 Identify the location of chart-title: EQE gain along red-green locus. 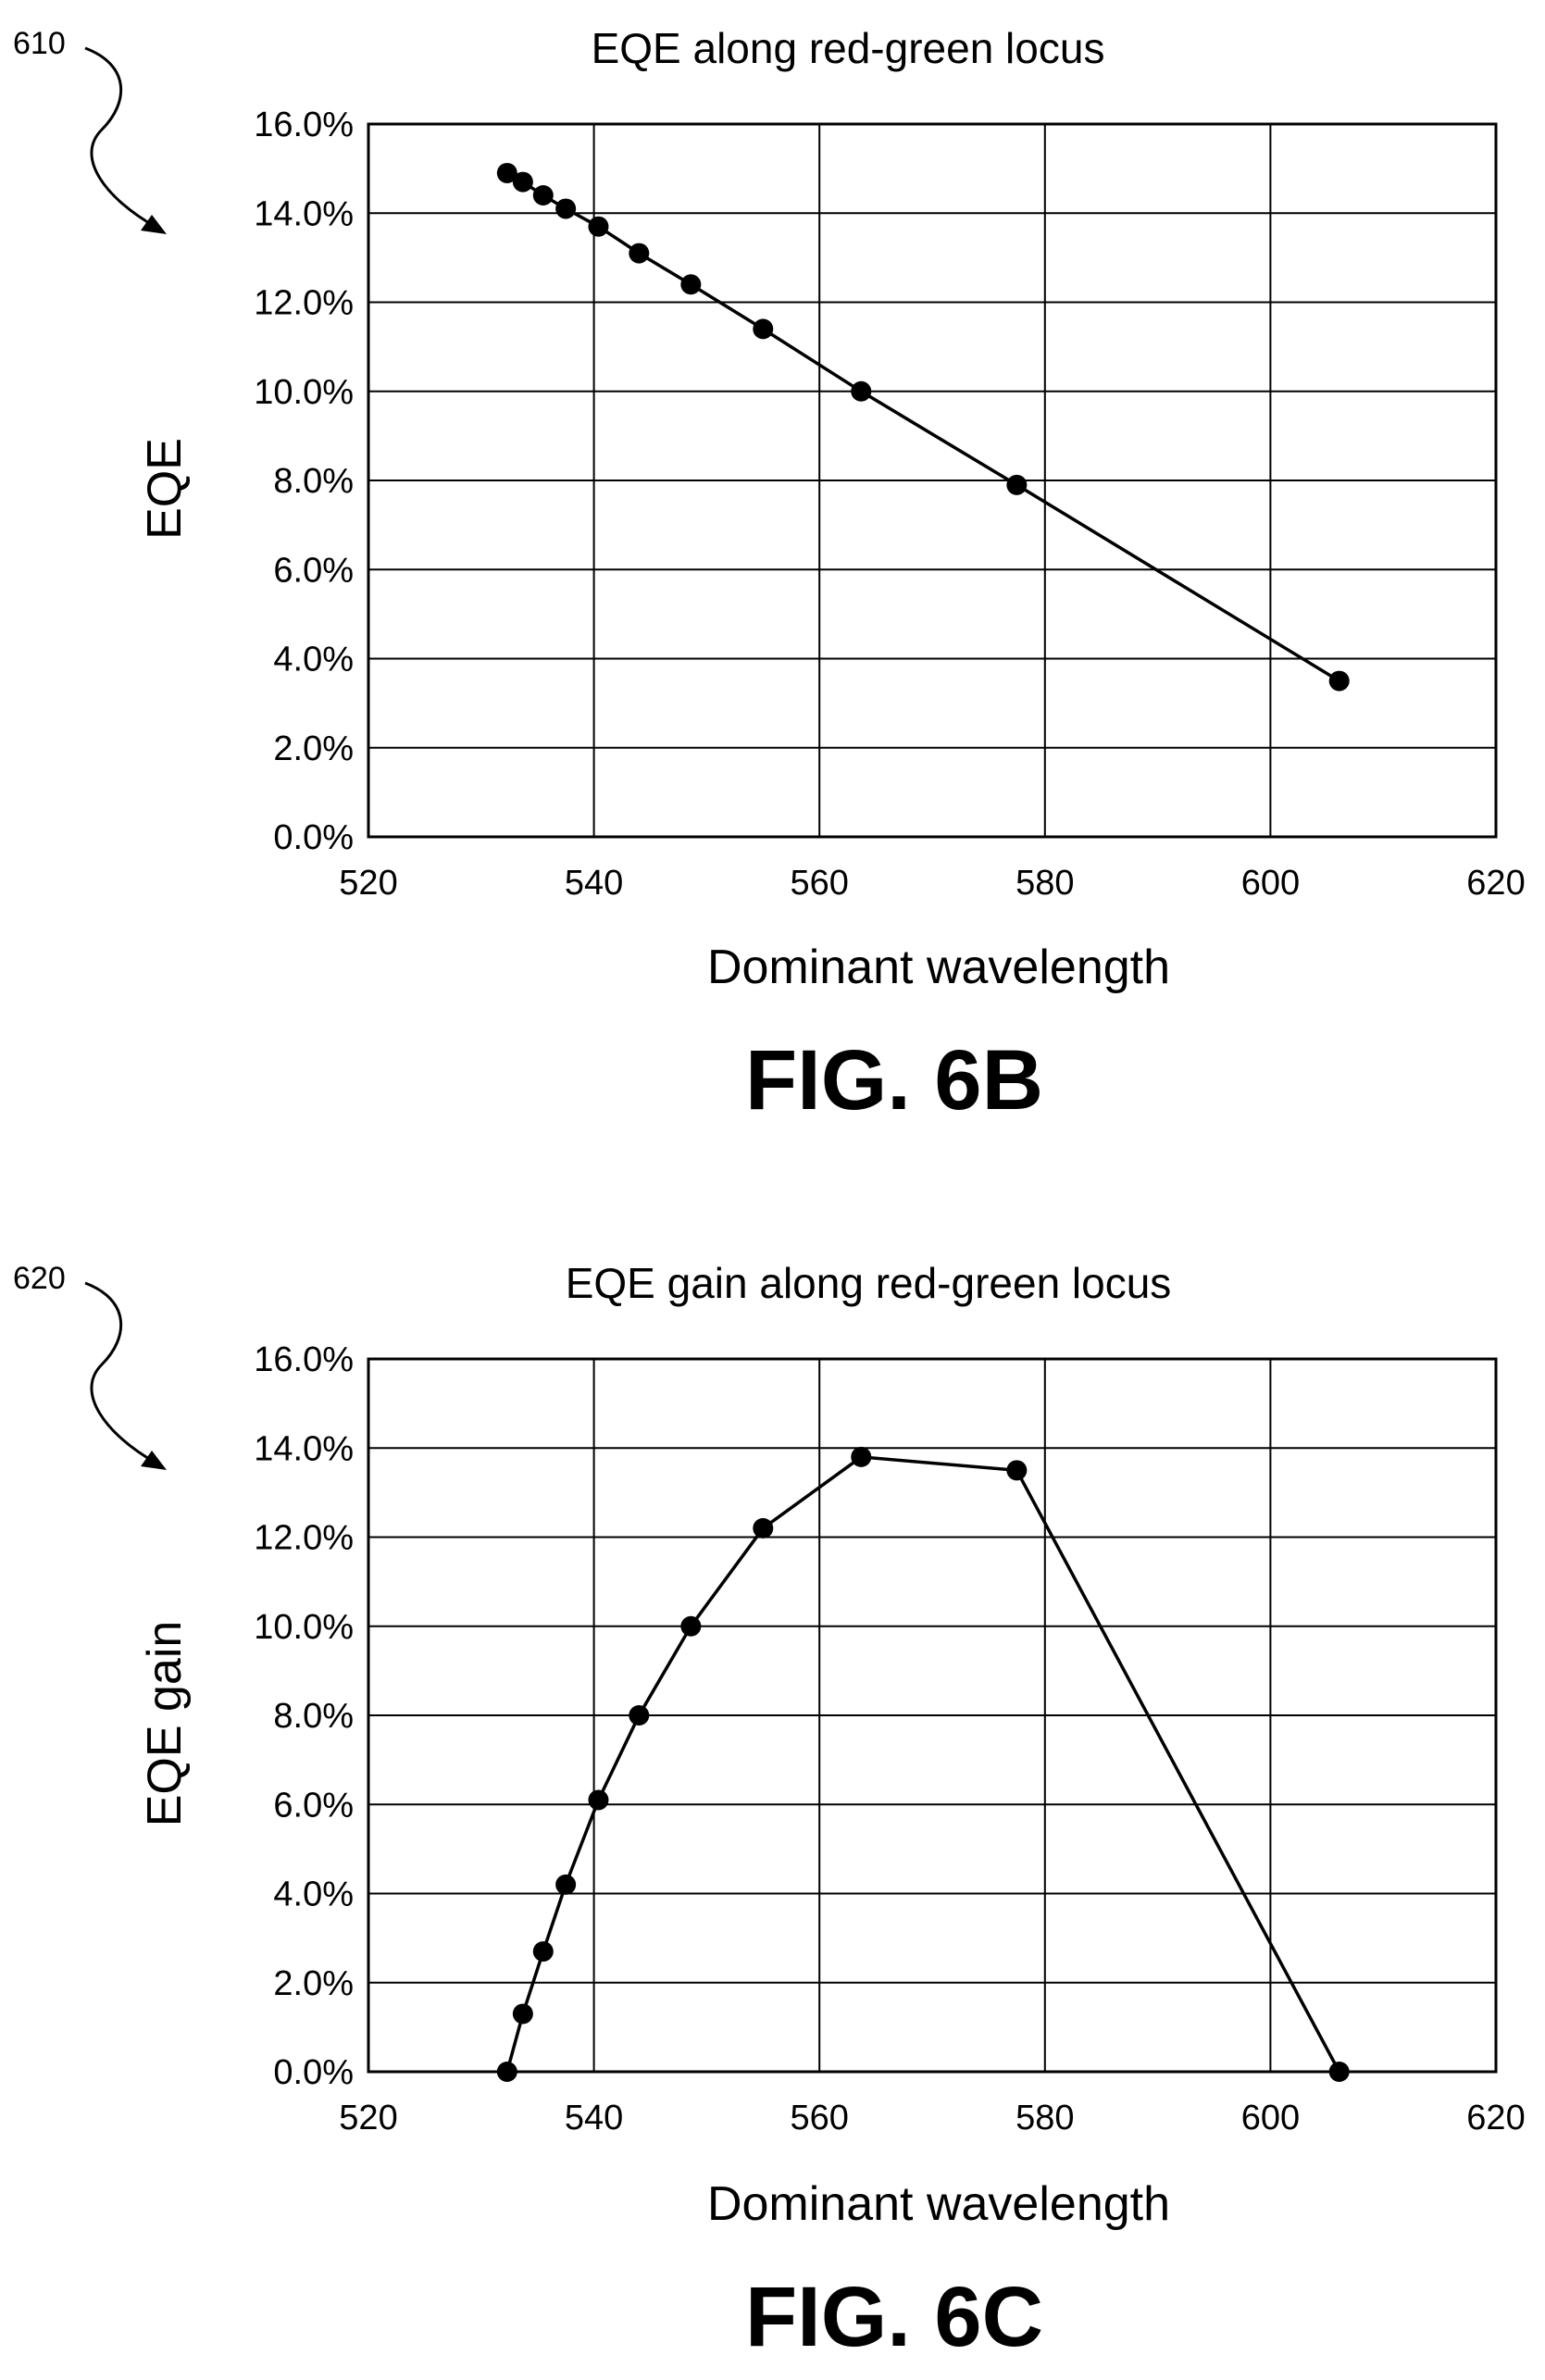
(869, 1283).